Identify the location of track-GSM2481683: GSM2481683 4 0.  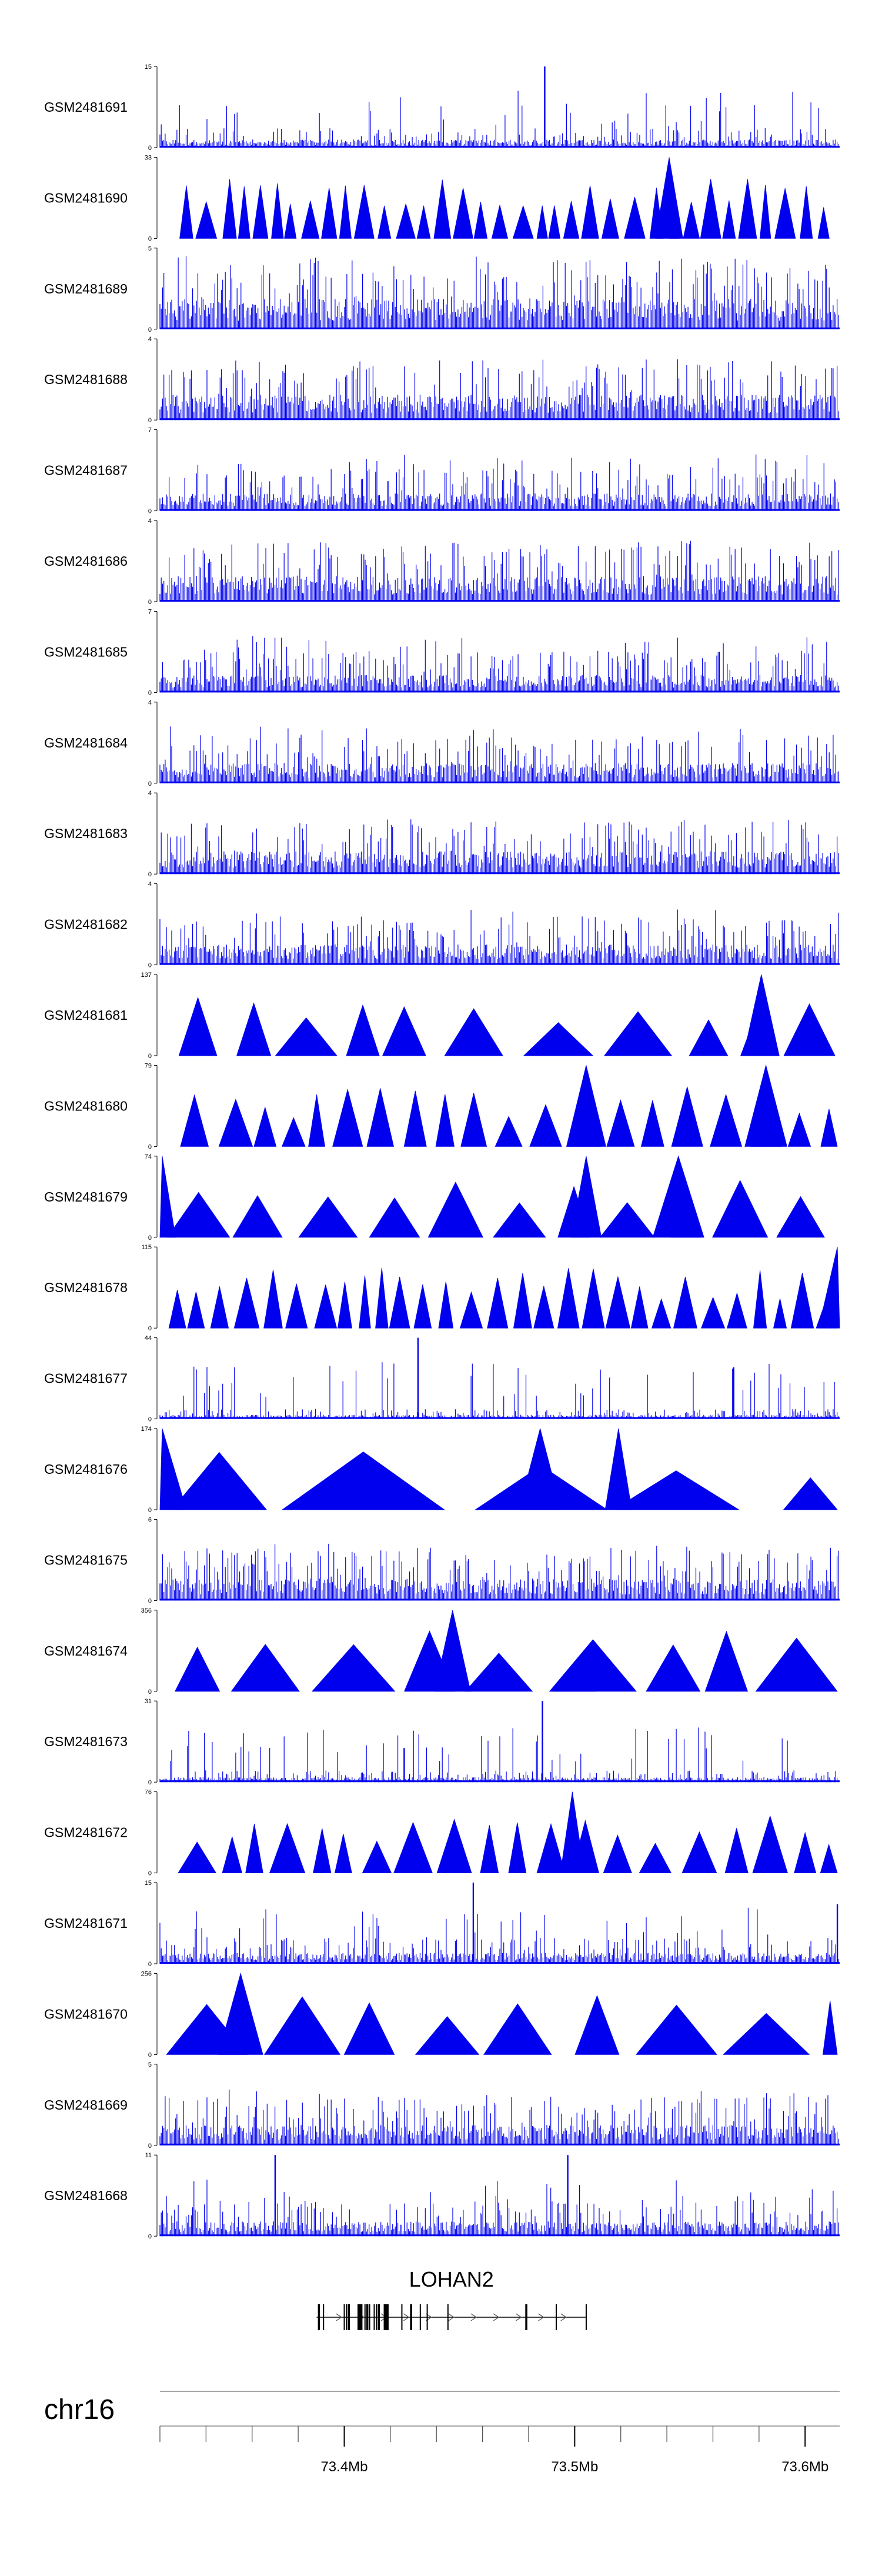
(442, 834).